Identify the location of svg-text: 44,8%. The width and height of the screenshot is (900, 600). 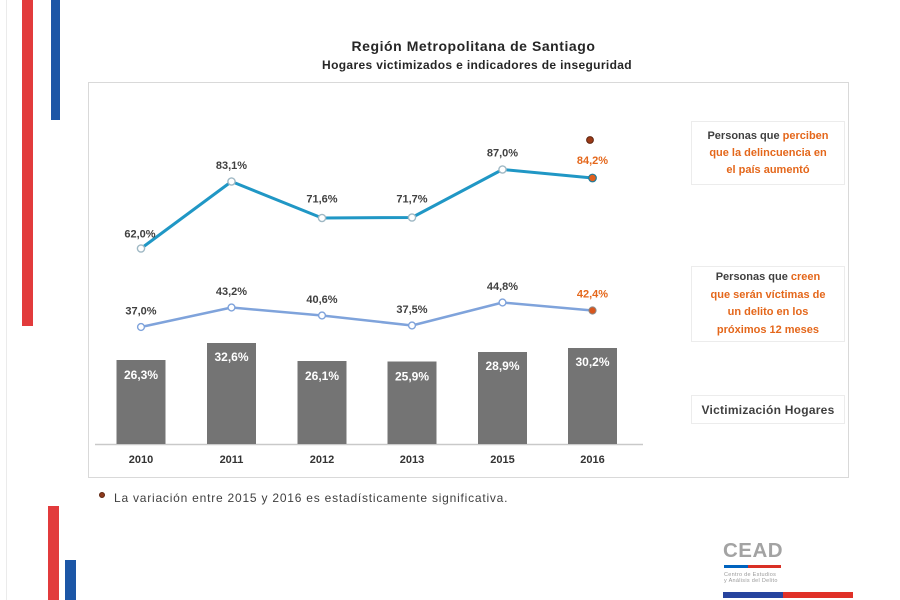
(502, 287).